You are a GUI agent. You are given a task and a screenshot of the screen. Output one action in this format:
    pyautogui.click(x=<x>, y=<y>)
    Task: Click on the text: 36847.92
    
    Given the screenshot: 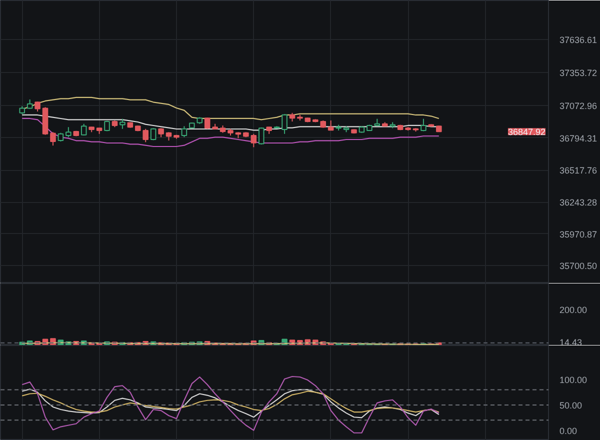 What is the action you would take?
    pyautogui.click(x=527, y=132)
    